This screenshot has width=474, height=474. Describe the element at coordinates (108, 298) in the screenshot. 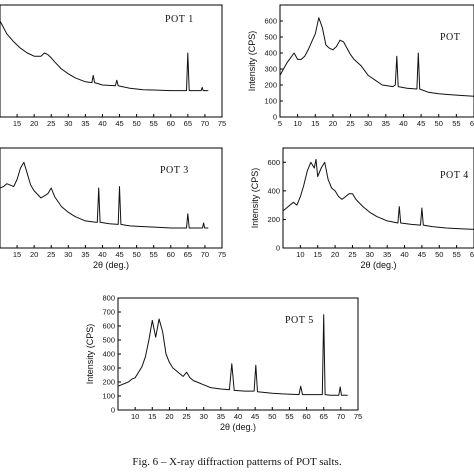

I see `y-tick-label: 800` at that location.